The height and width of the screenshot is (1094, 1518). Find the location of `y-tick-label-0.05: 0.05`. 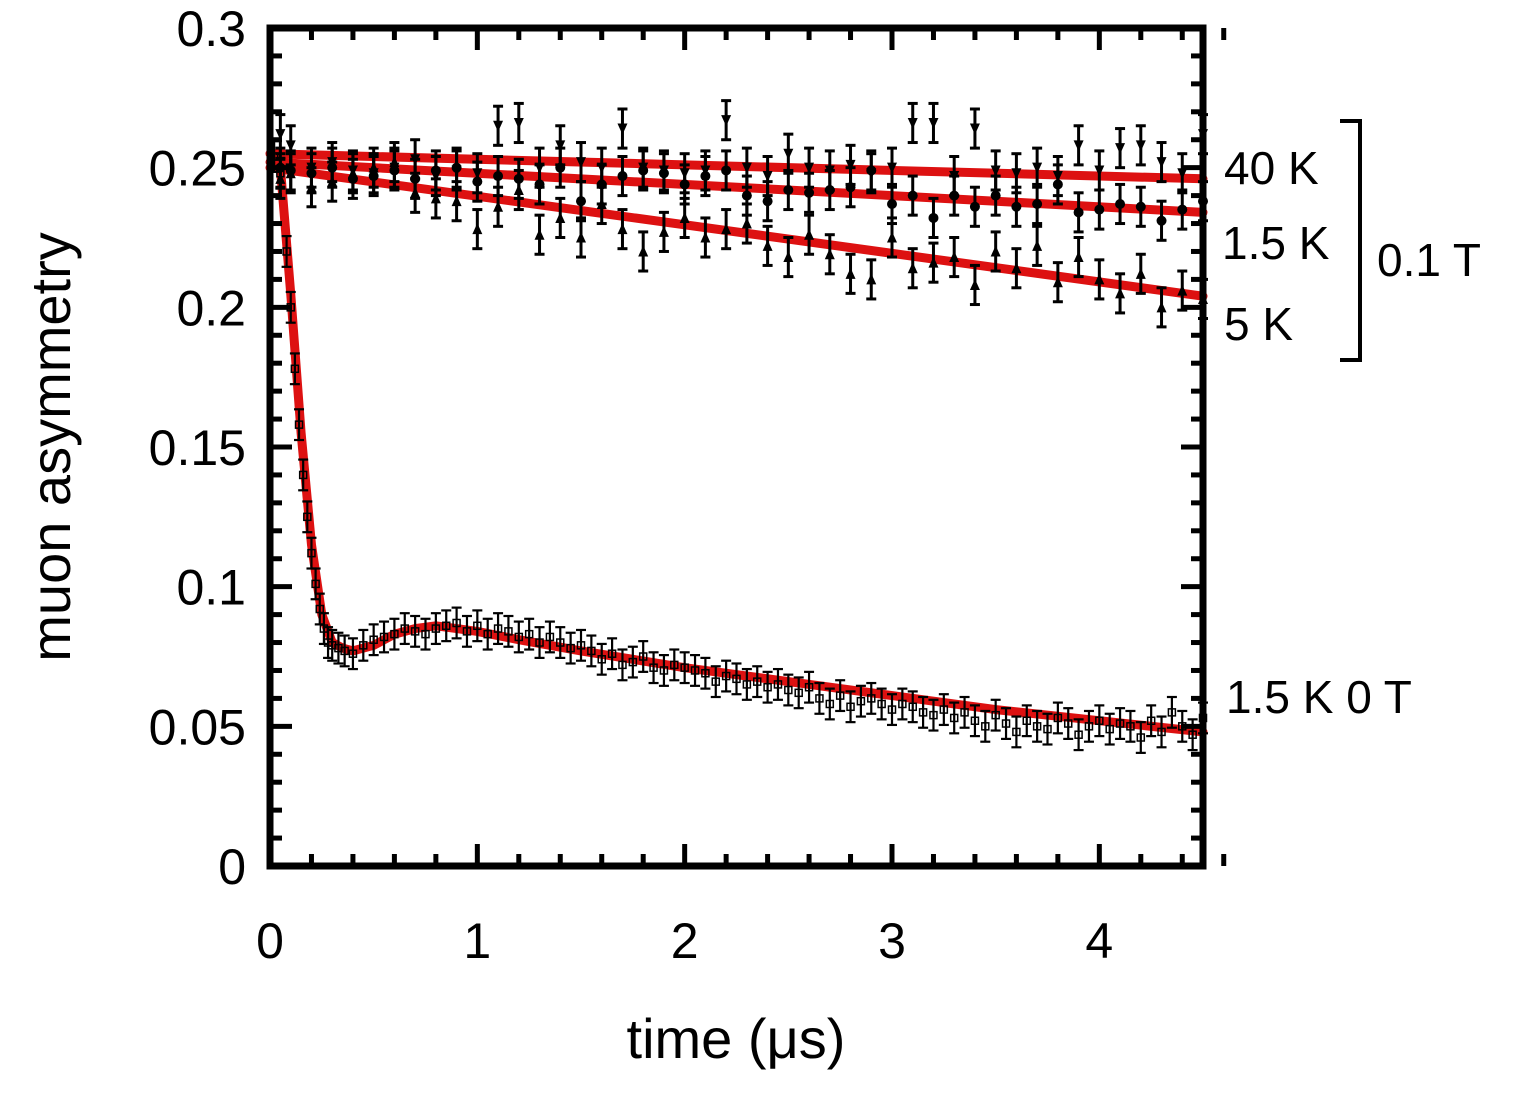

y-tick-label-0.05: 0.05 is located at coordinates (197, 727).